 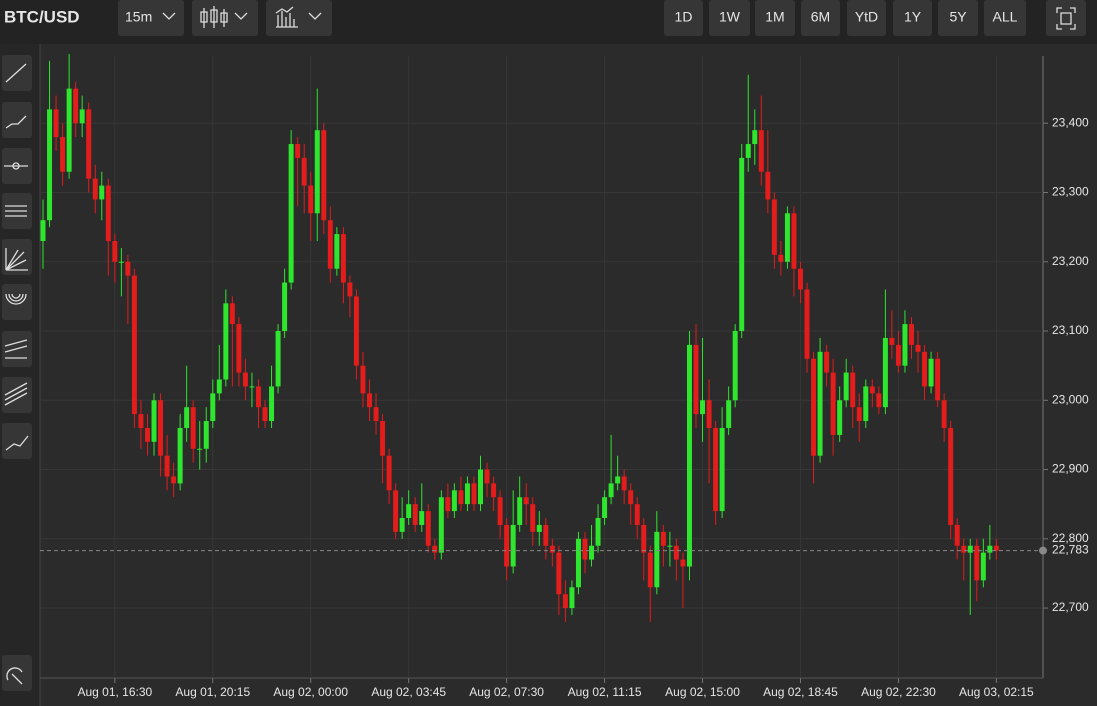 I want to click on sidebar, so click(x=20, y=375).